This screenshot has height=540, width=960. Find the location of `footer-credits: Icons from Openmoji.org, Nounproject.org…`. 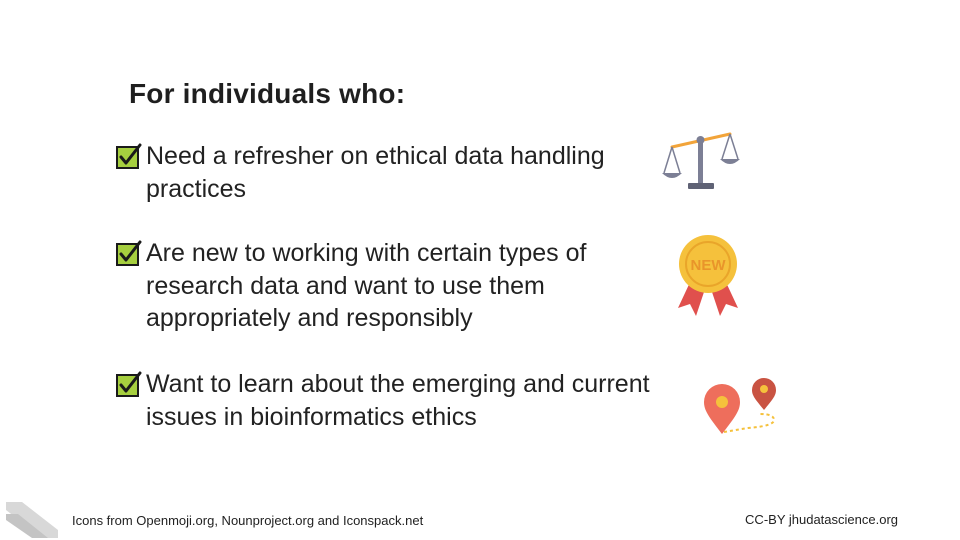

footer-credits: Icons from Openmoji.org, Nounproject.org… is located at coordinates (248, 520).